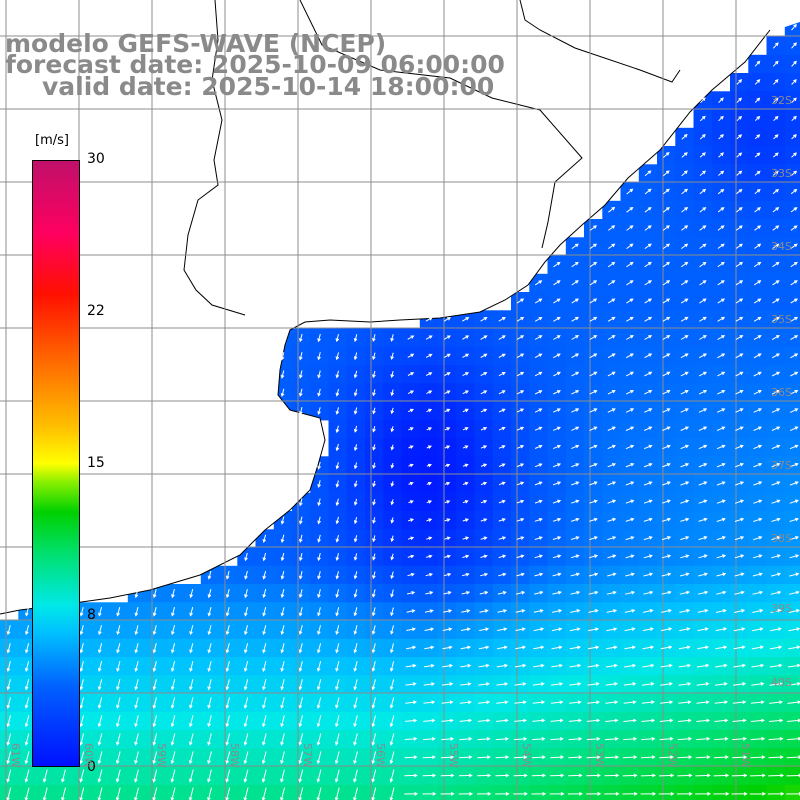 This screenshot has height=800, width=800. What do you see at coordinates (307, 755) in the screenshot?
I see `lon-label: 57W` at bounding box center [307, 755].